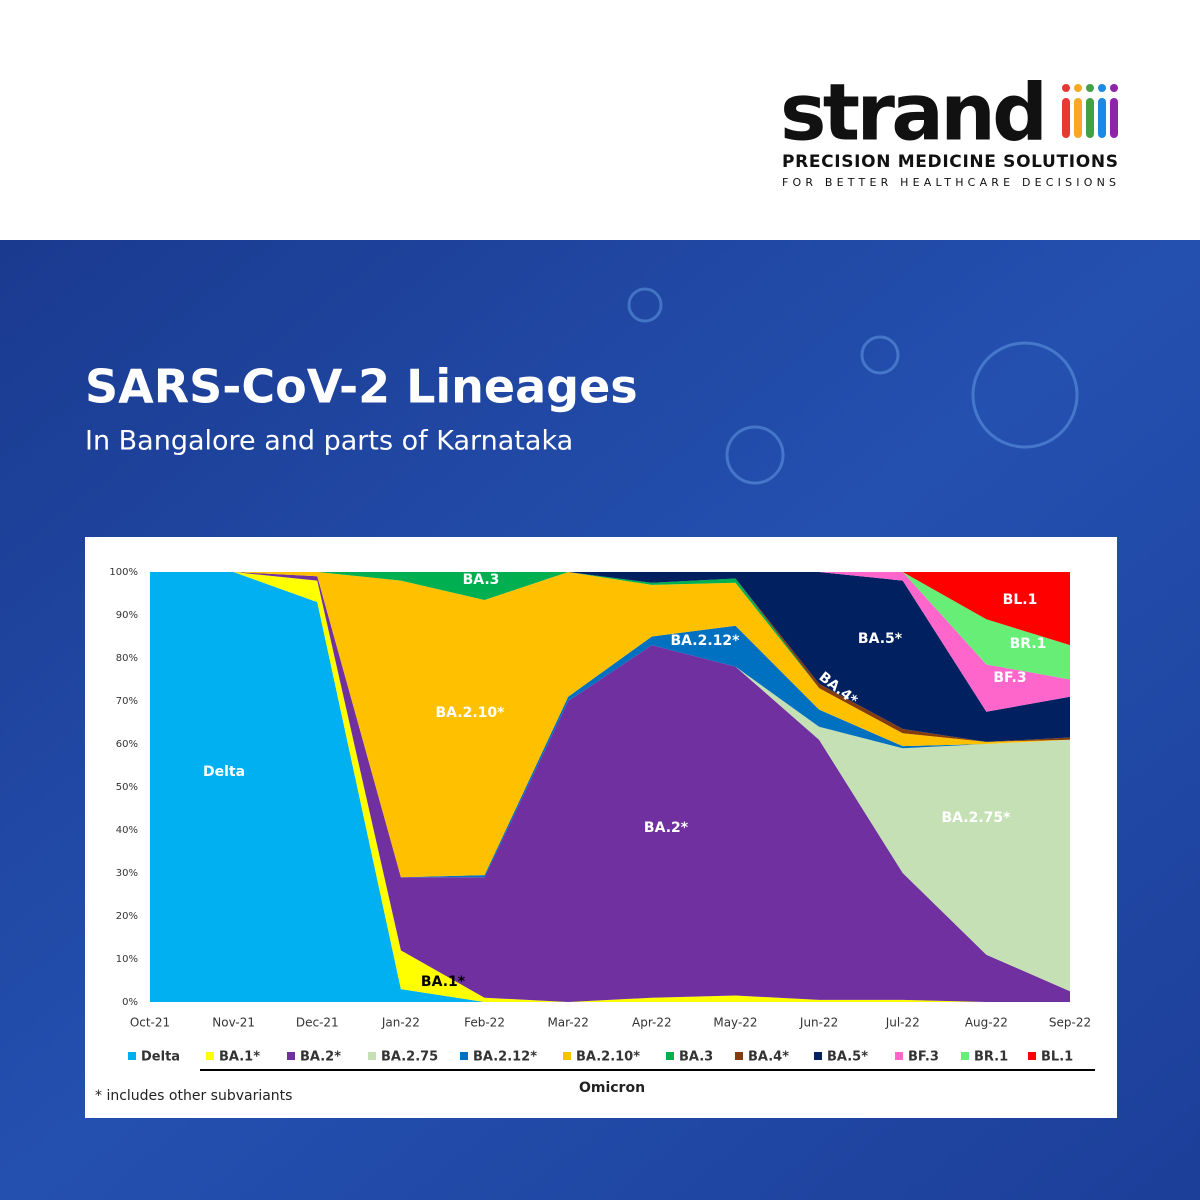 The height and width of the screenshot is (1204, 1200). I want to click on legend-label: BR.1, so click(991, 1057).